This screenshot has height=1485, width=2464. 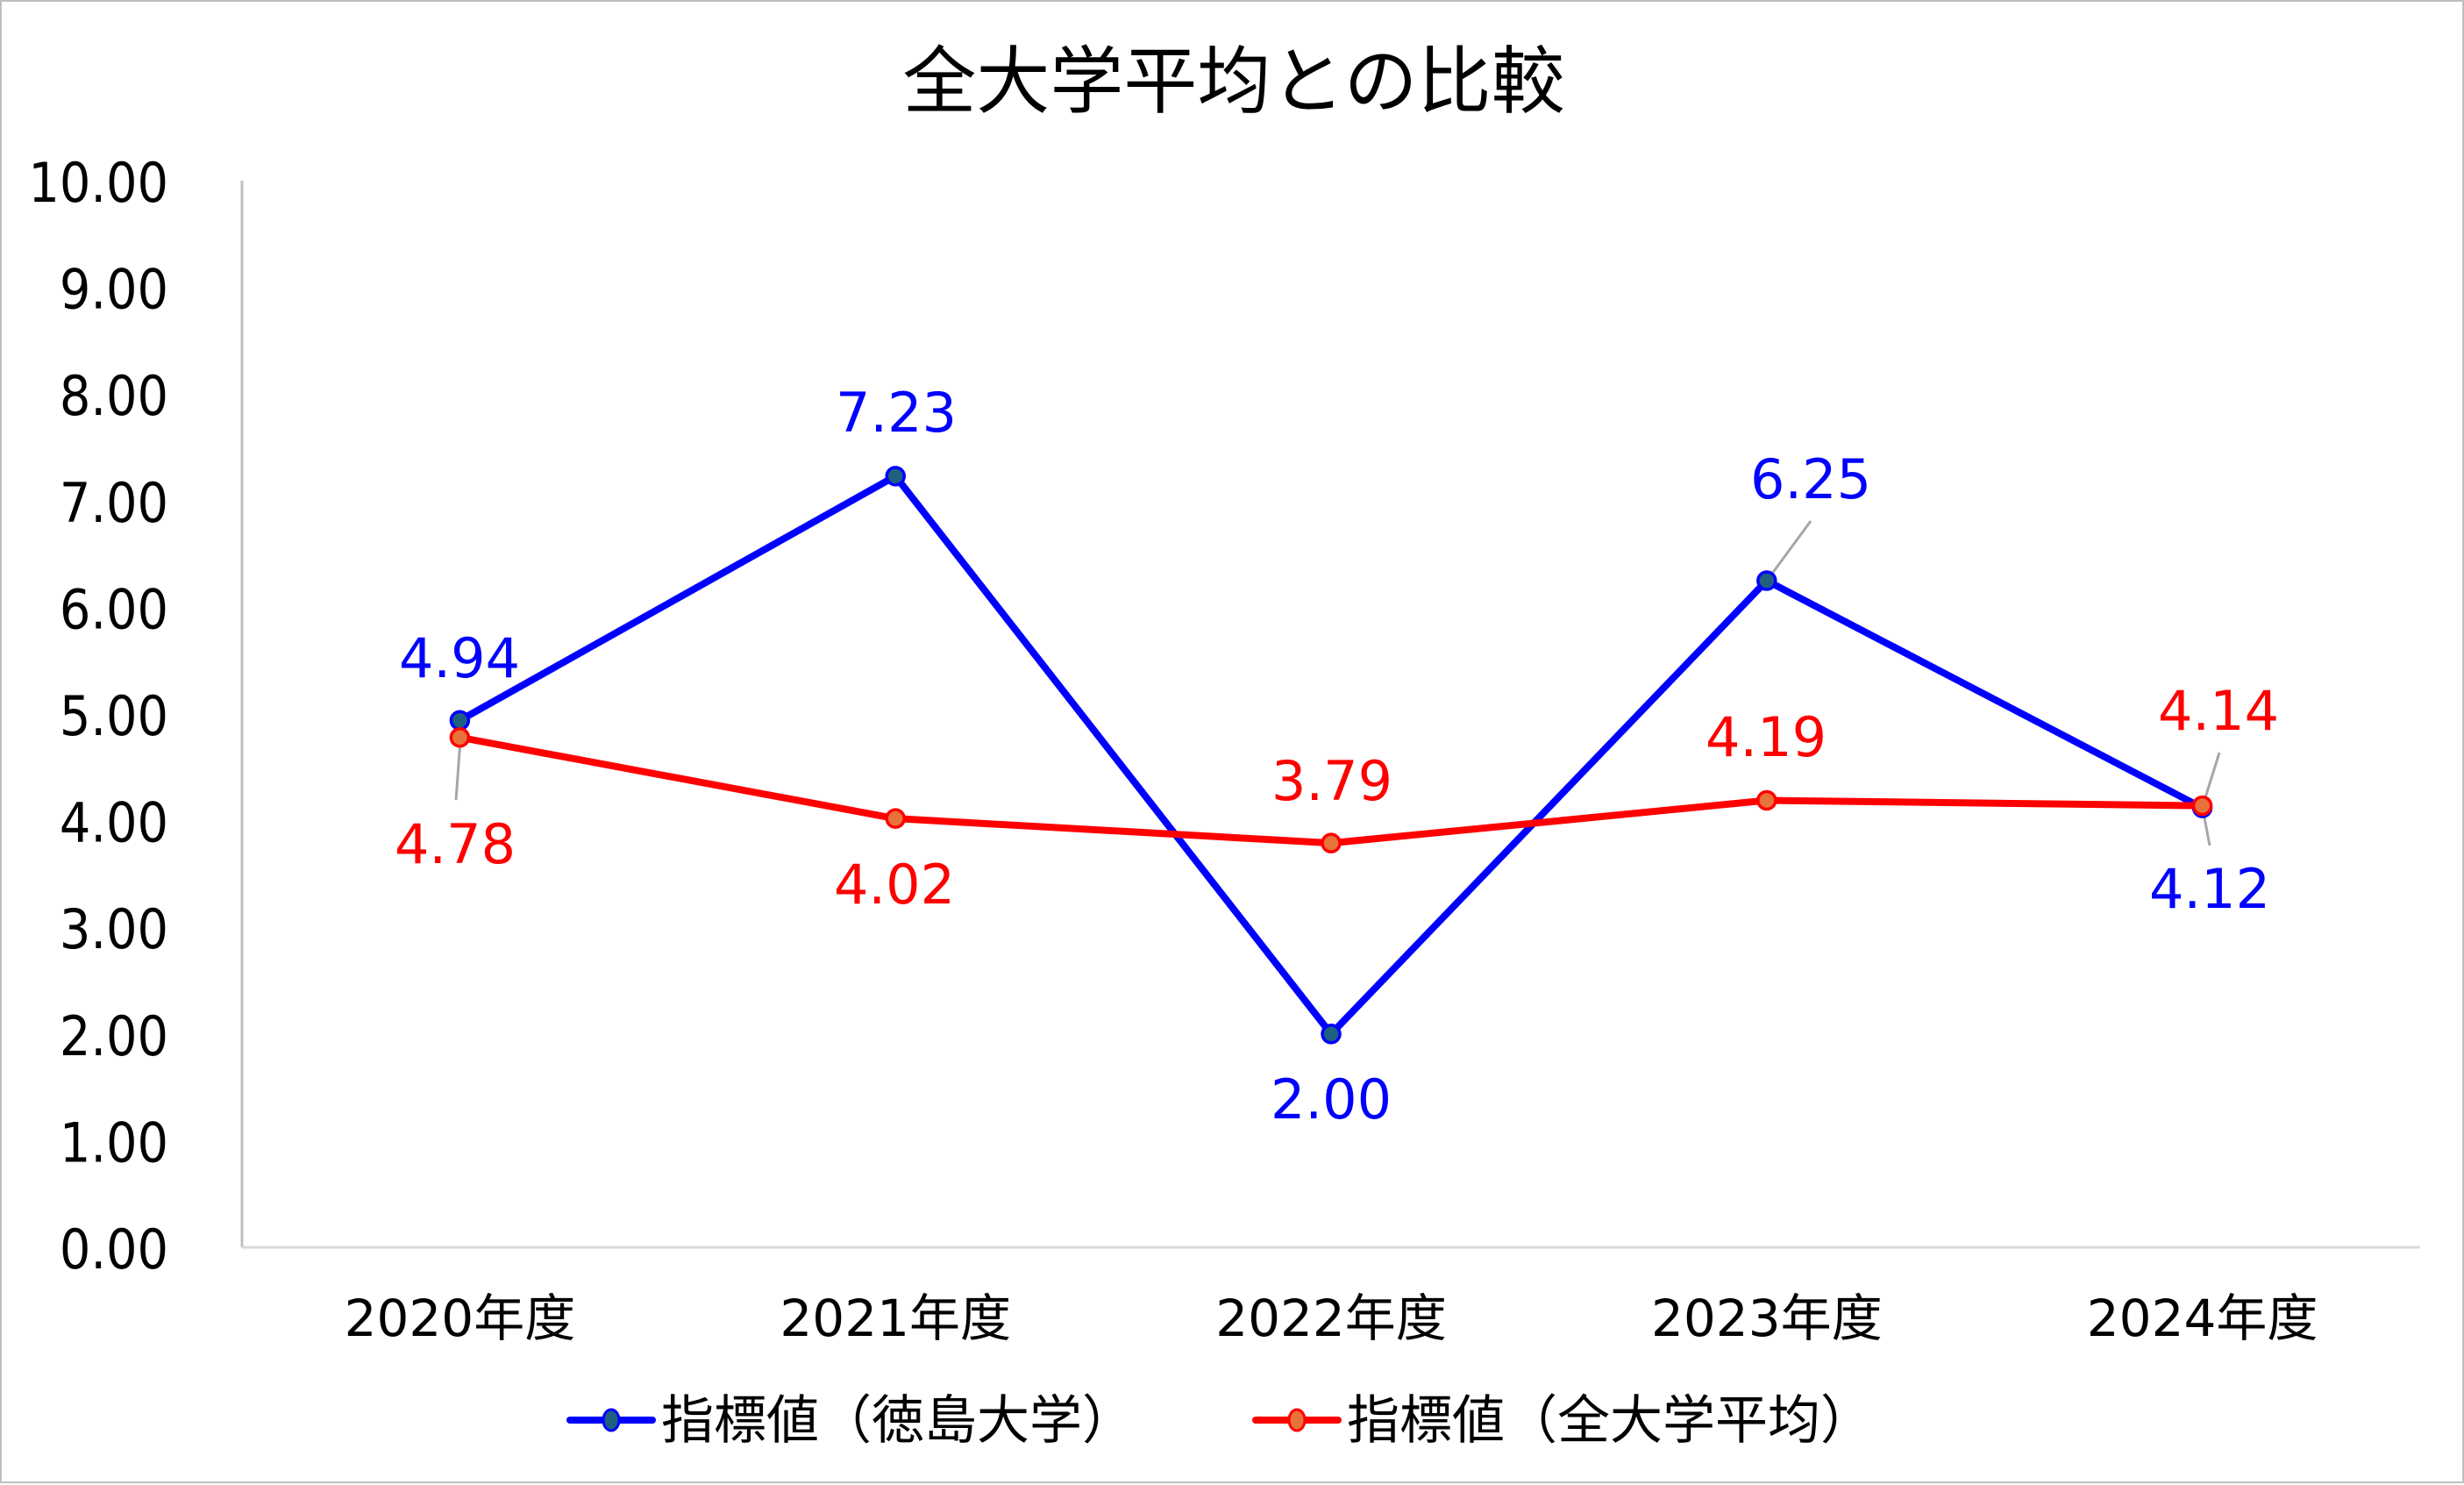 What do you see at coordinates (459, 658) in the screenshot?
I see `data-label: 4.94` at bounding box center [459, 658].